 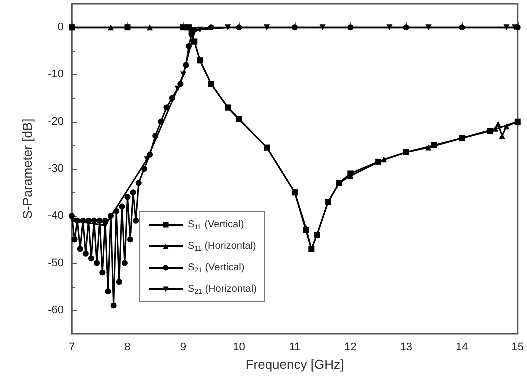 I want to click on x-tick-label: 7, so click(x=72, y=348).